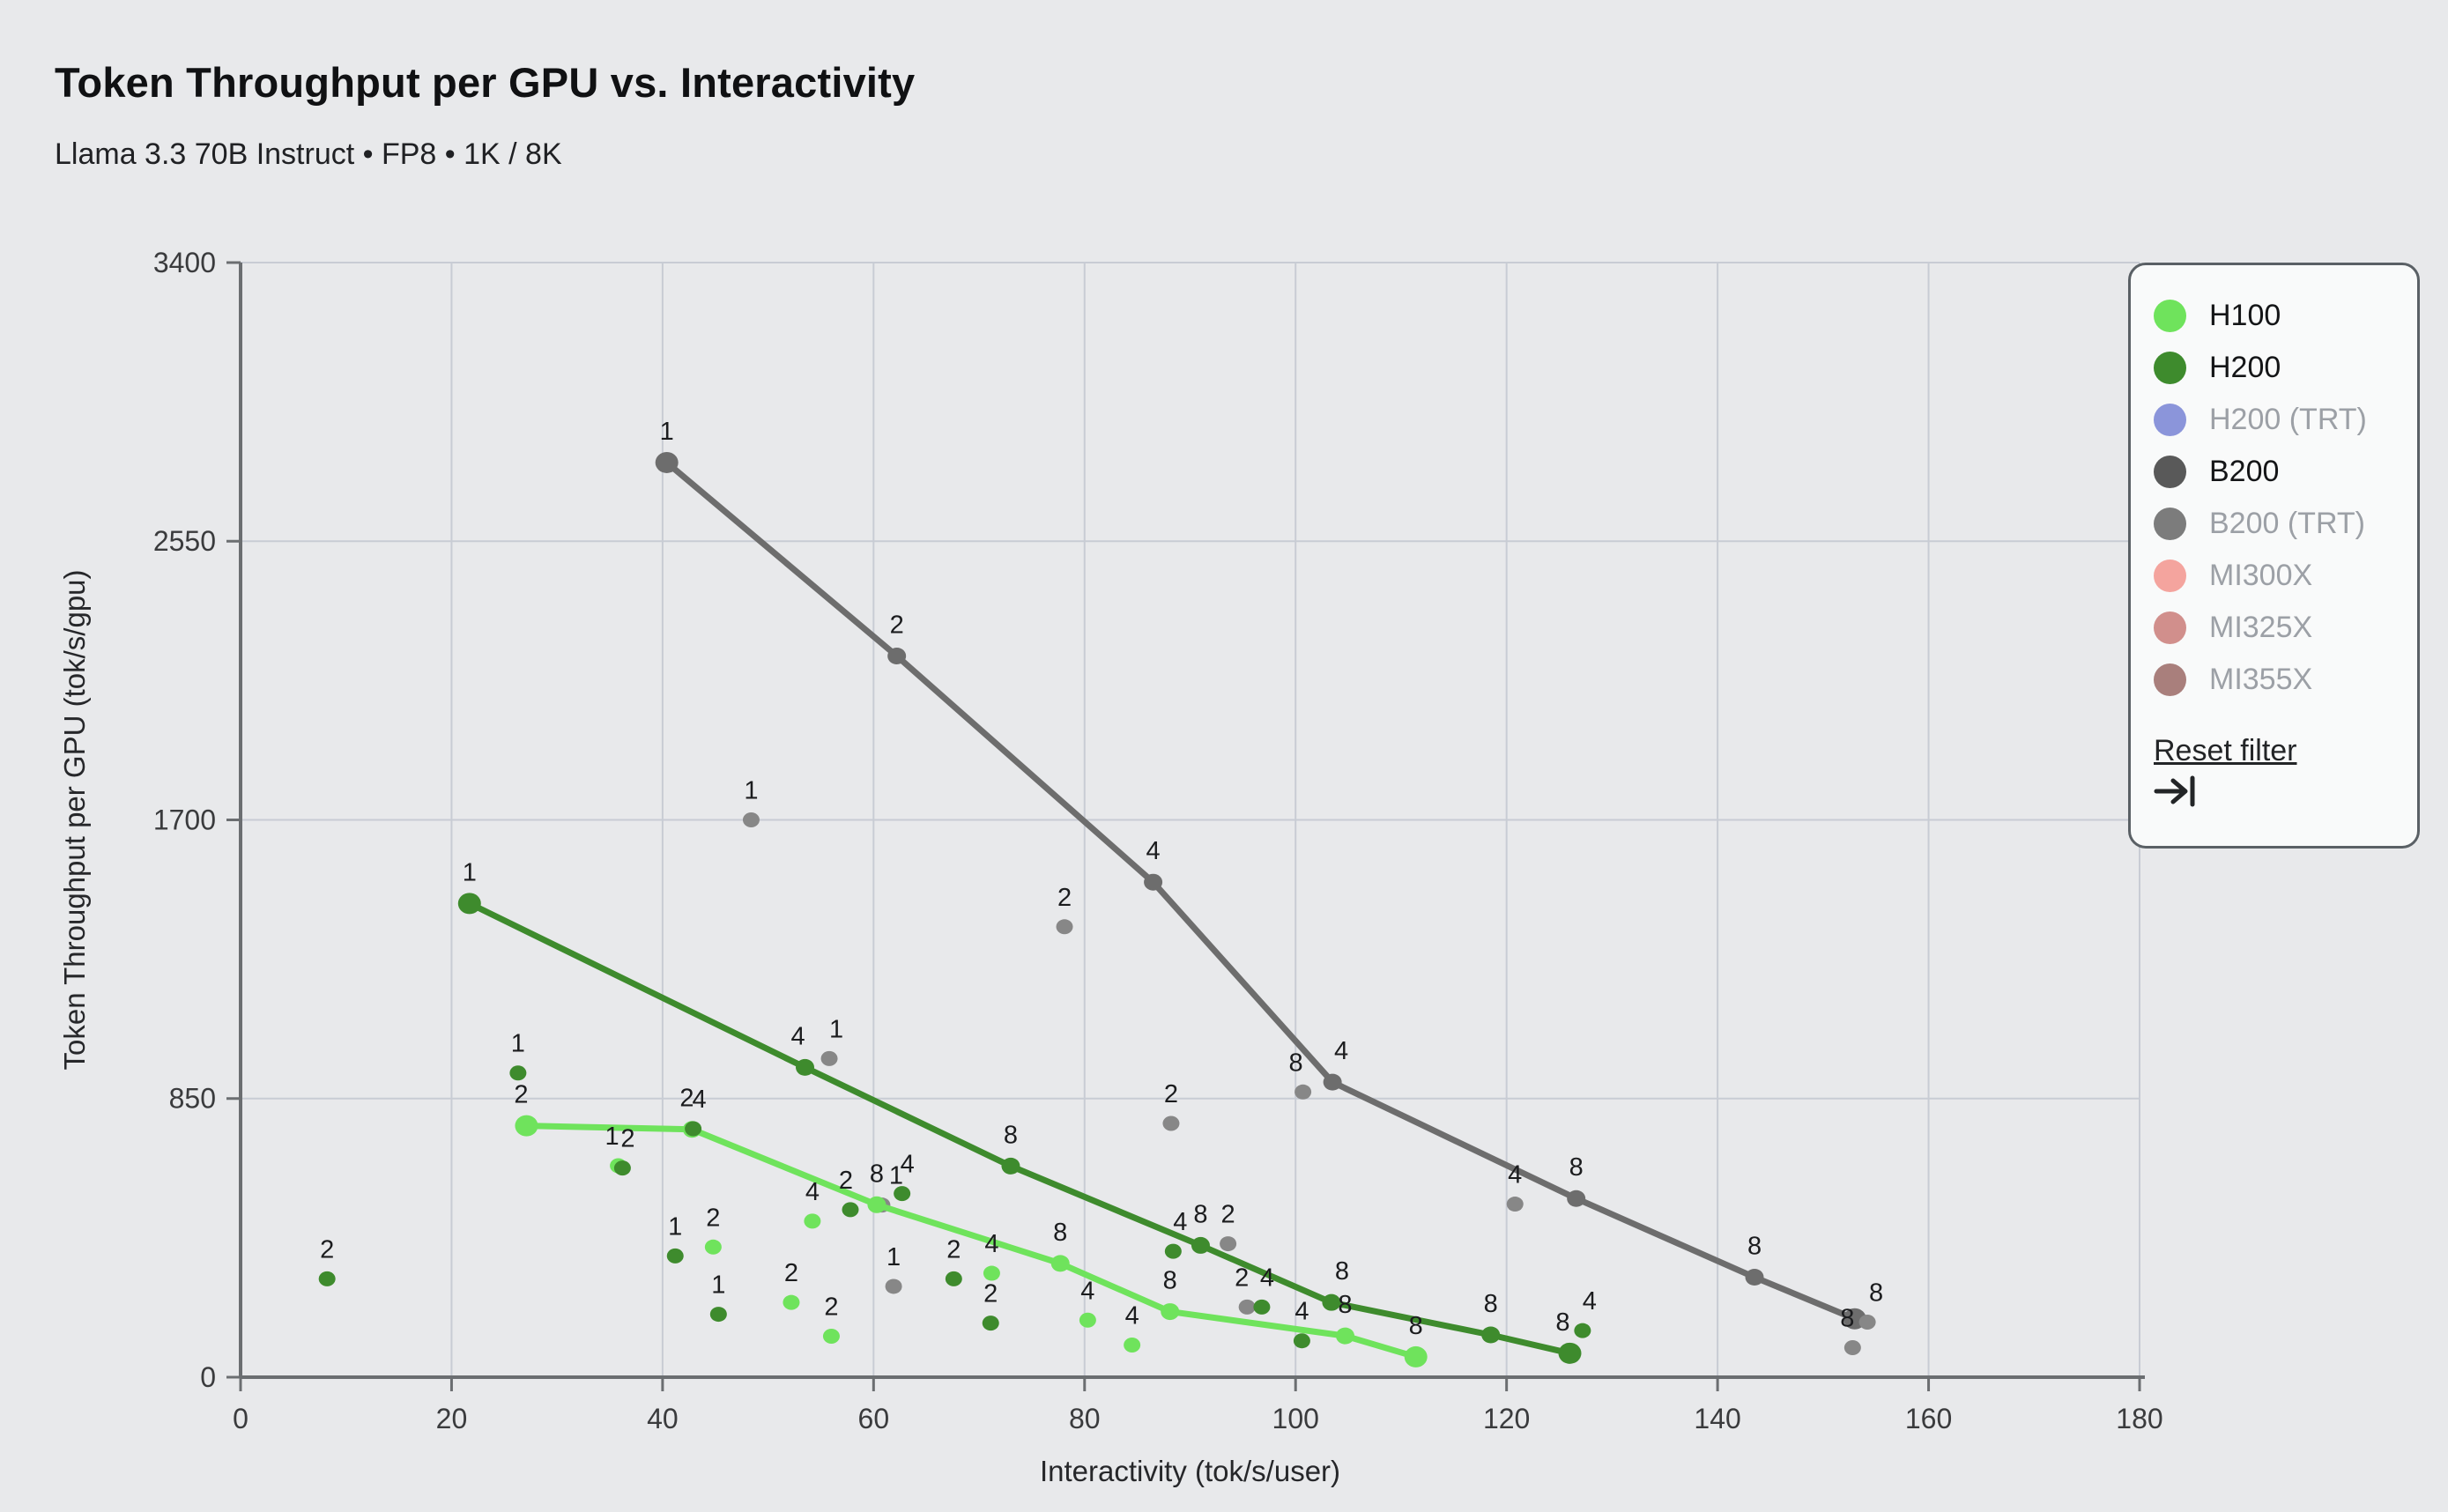 This screenshot has height=1512, width=2448. Describe the element at coordinates (2285, 628) in the screenshot. I see `legend-item-mi325x: MI325X` at that location.